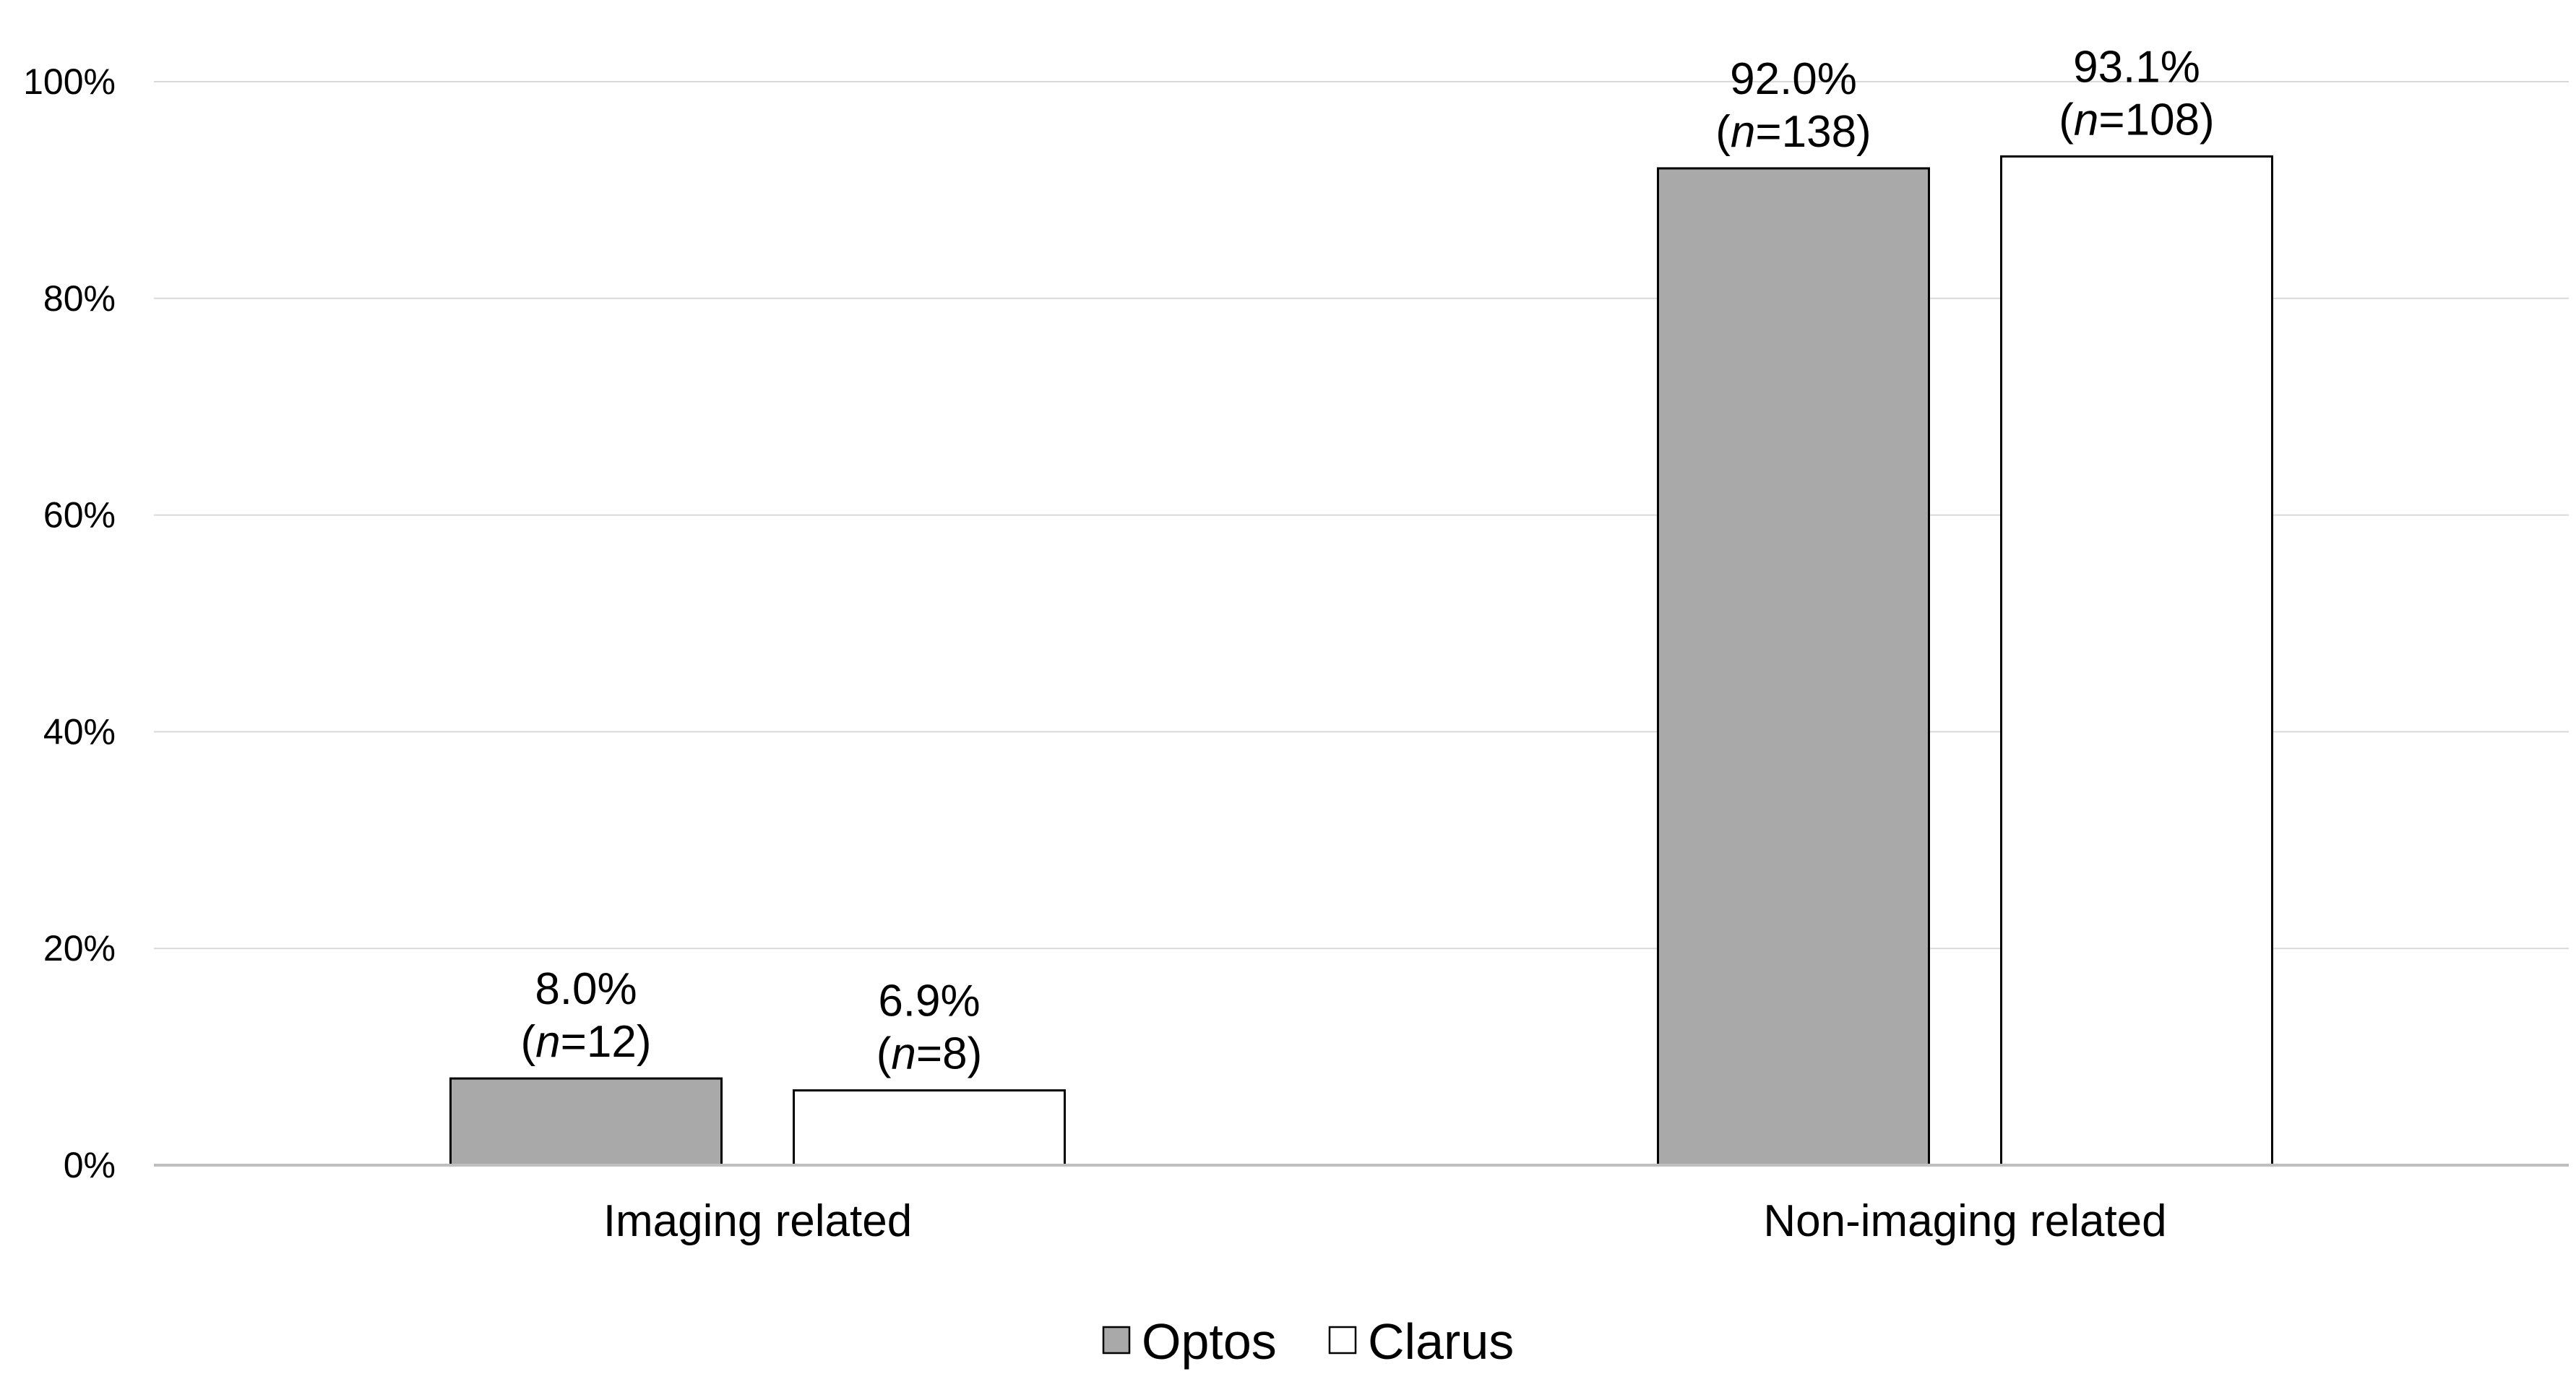 The image size is (2576, 1382). I want to click on data-label-percent: 92.0%, so click(1793, 79).